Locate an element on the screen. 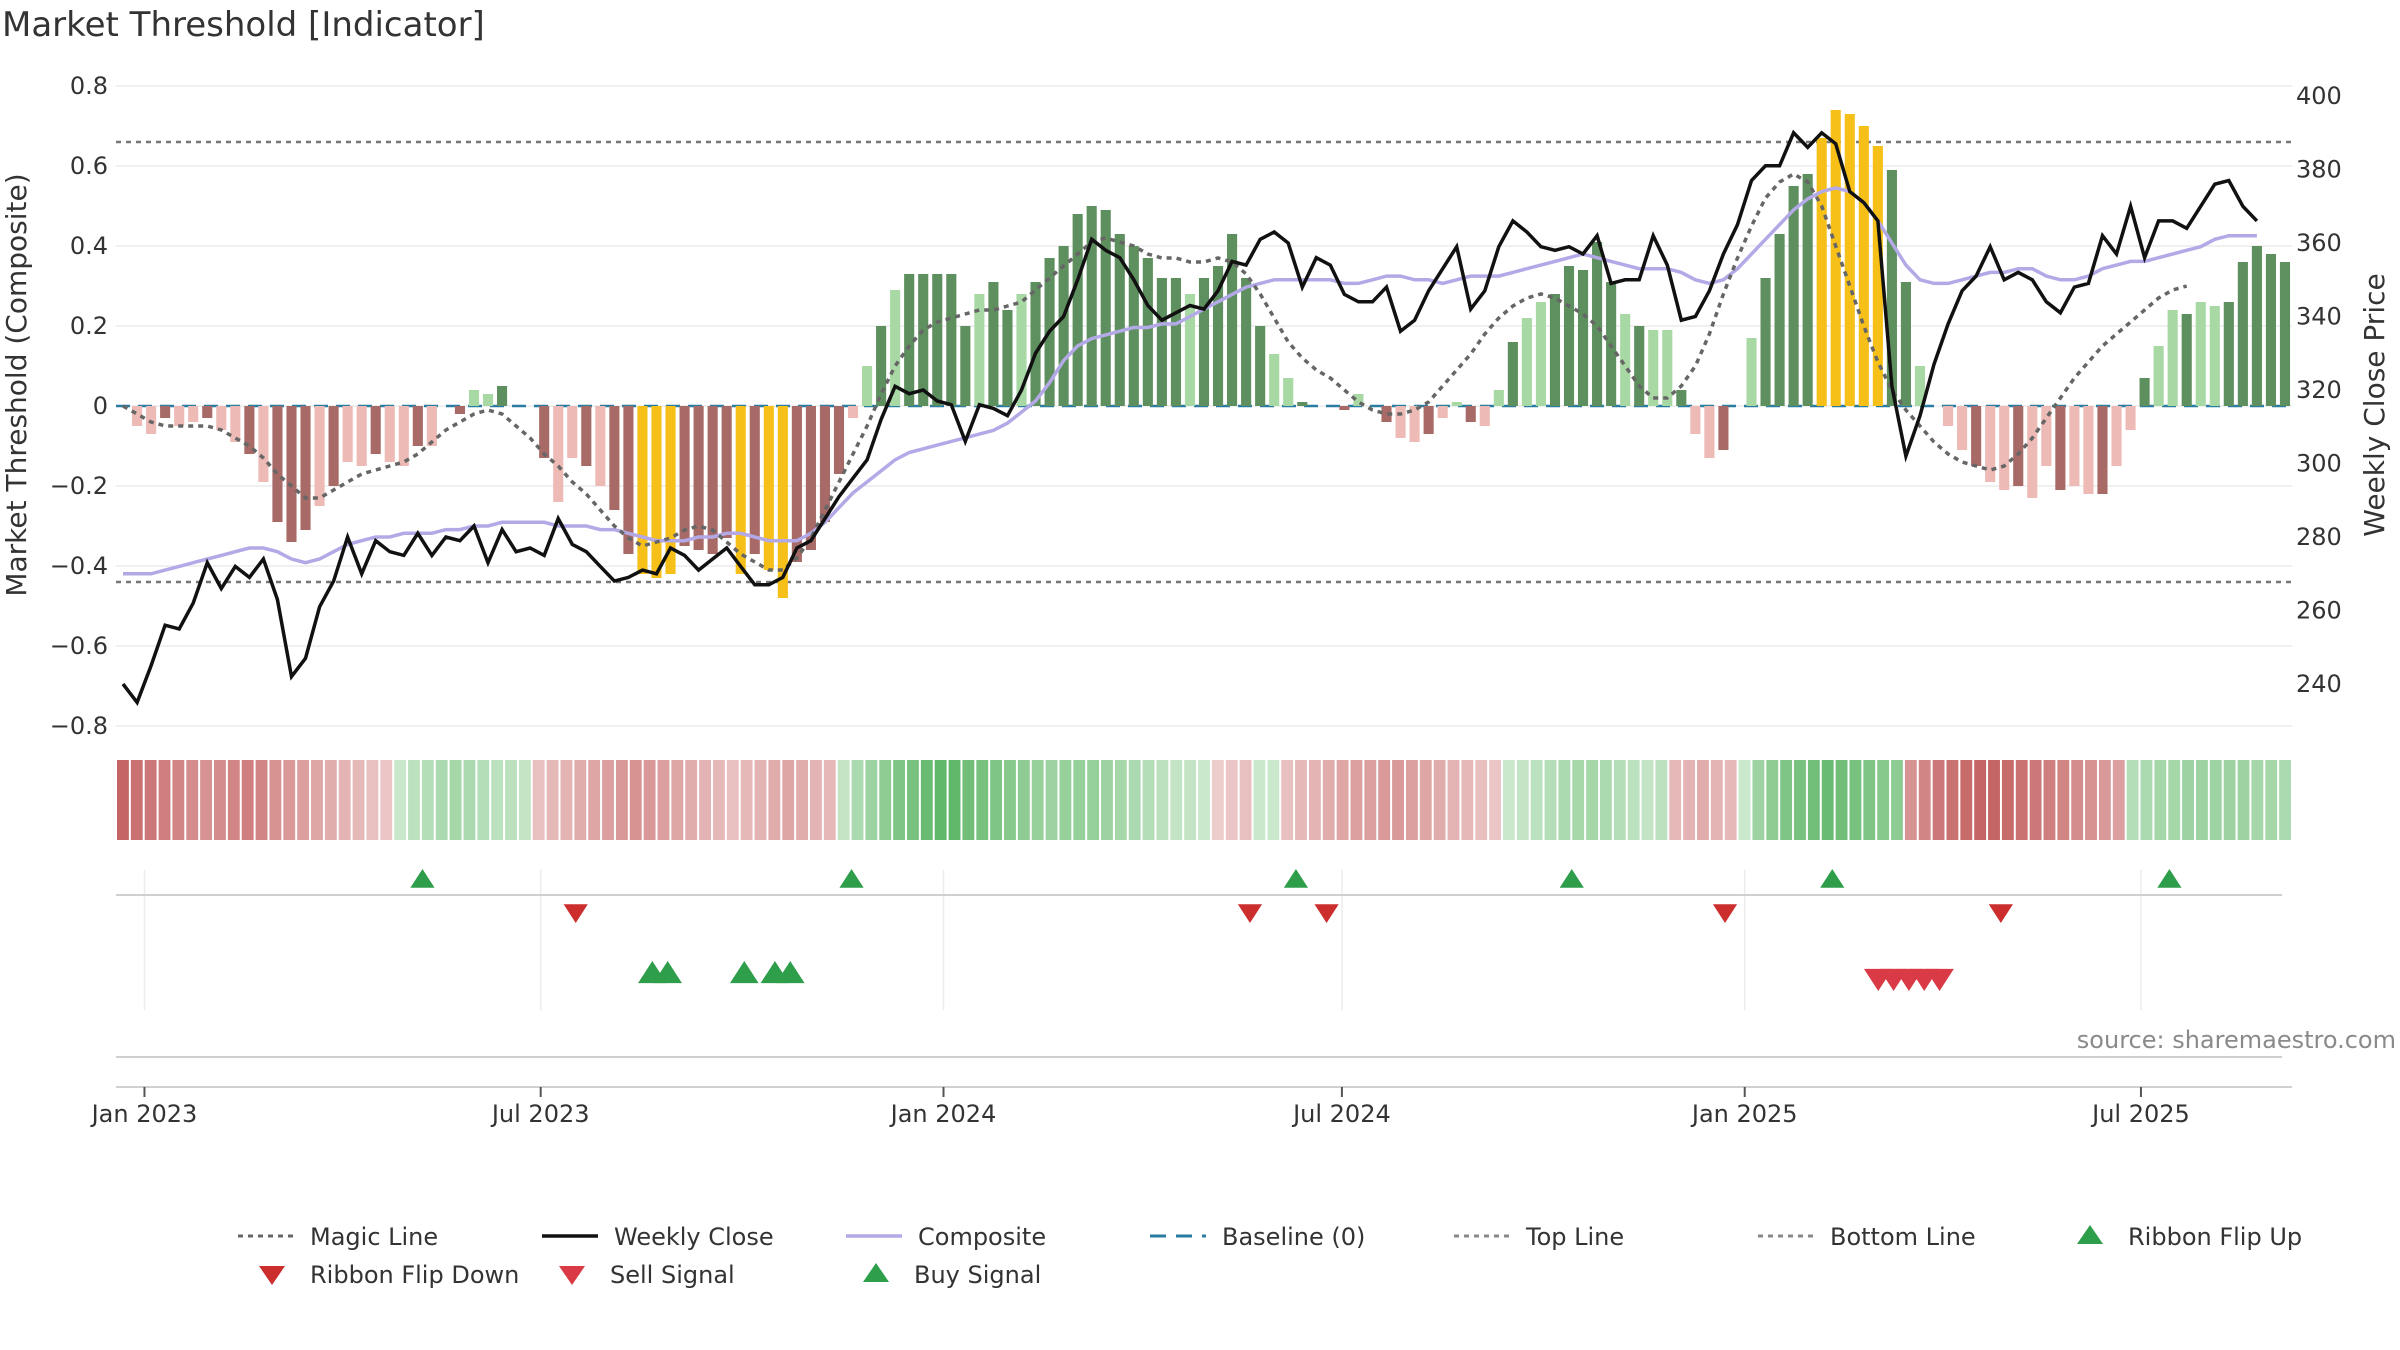 Image resolution: width=2400 pixels, height=1350 pixels. x-tick-label: Jul 2025 is located at coordinates (2140, 1114).